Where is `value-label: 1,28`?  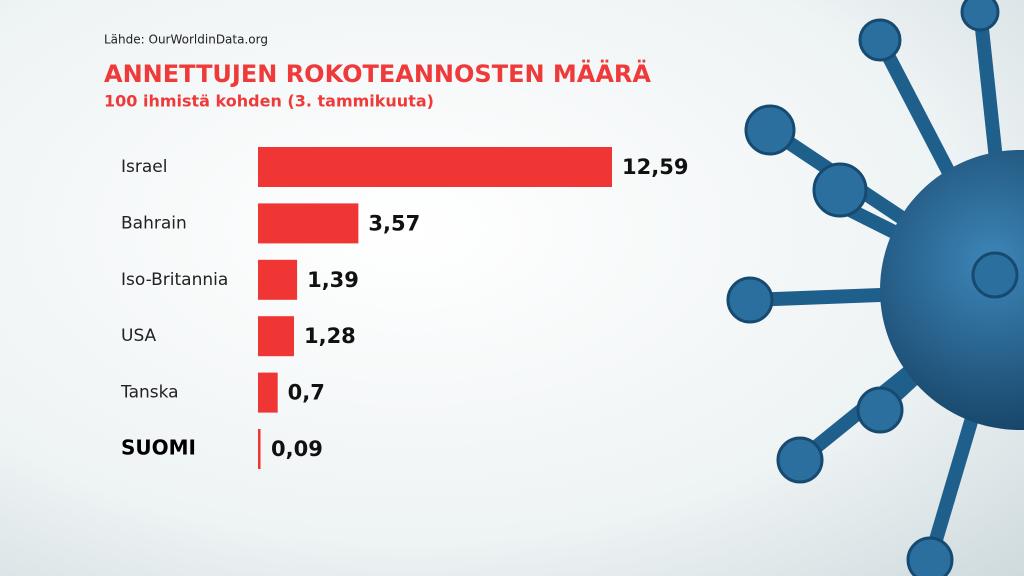 value-label: 1,28 is located at coordinates (330, 336).